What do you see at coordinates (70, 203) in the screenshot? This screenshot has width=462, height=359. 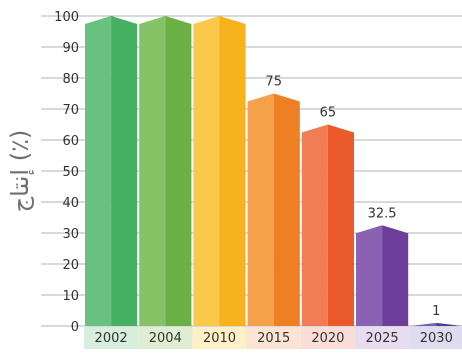 I see `y-tick-label-40: 40` at bounding box center [70, 203].